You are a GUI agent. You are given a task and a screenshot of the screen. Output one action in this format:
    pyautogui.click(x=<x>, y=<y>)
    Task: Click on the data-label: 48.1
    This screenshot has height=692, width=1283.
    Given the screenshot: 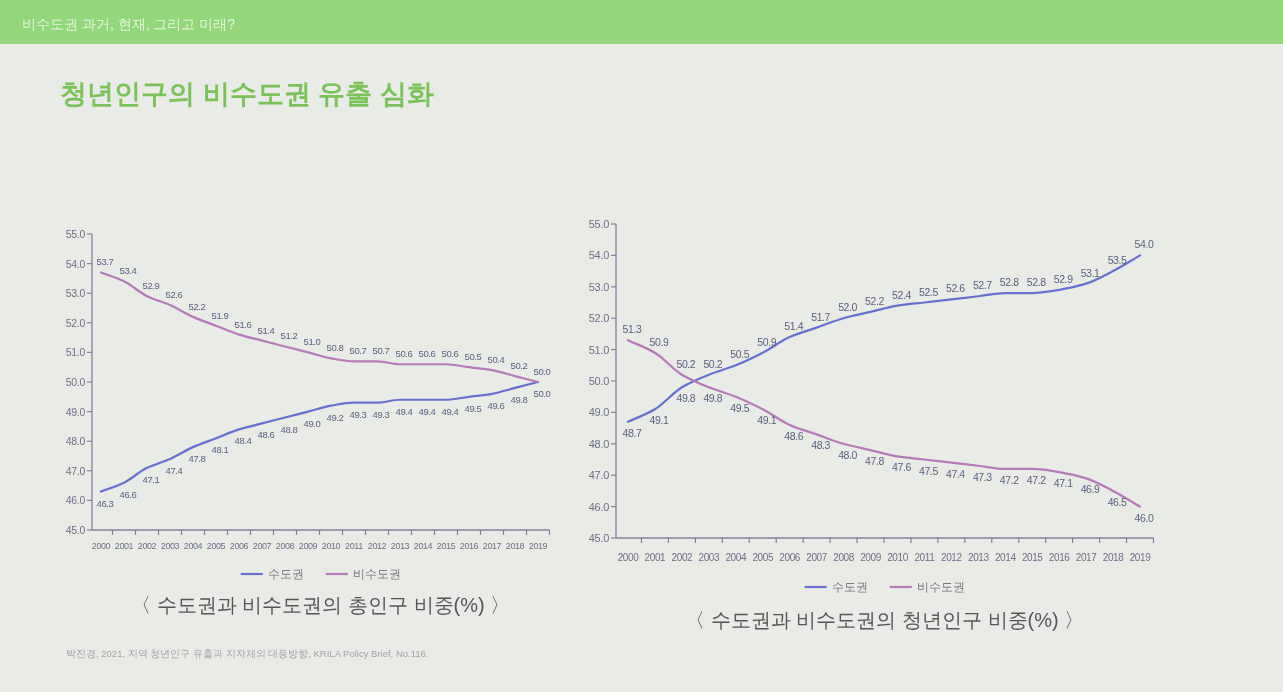 What is the action you would take?
    pyautogui.click(x=220, y=450)
    